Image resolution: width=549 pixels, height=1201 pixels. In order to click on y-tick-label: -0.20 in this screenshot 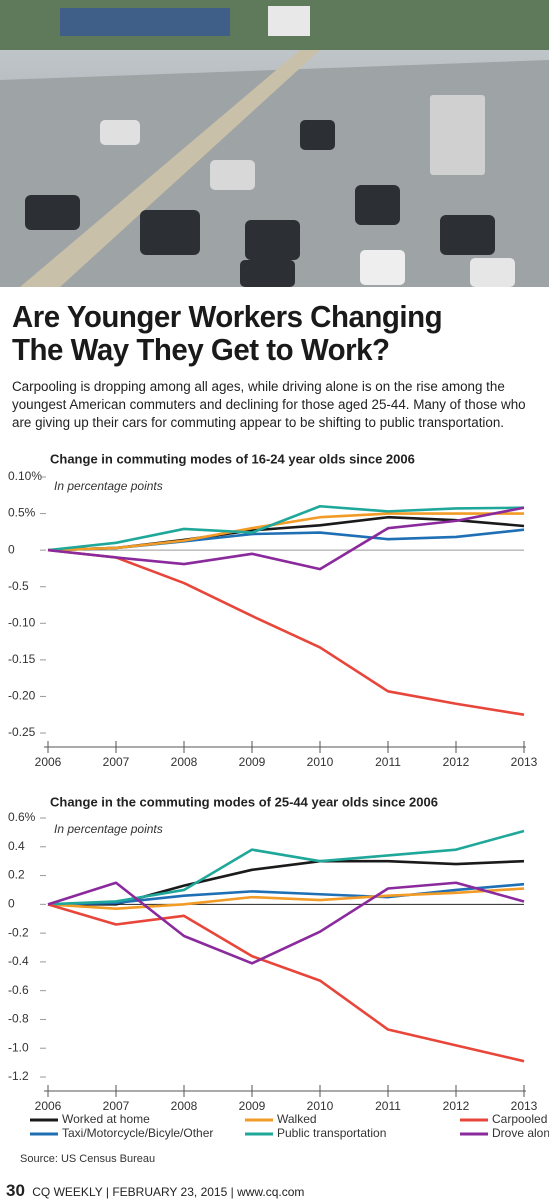, I will do `click(22, 696)`.